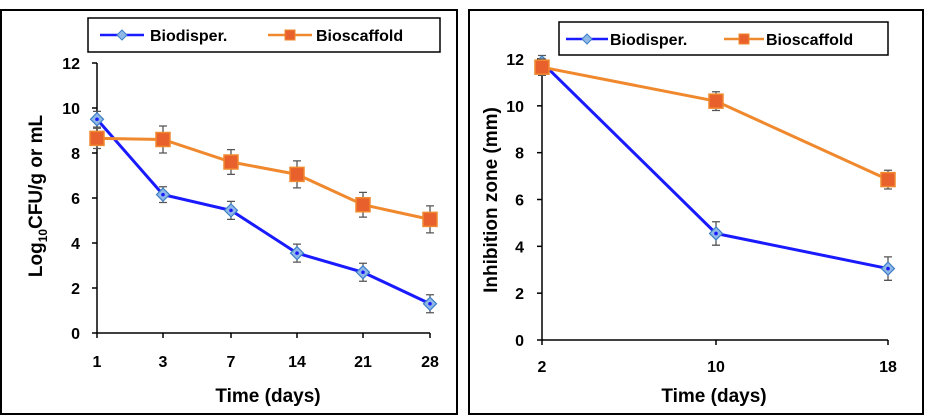  I want to click on x-tick-label: 18, so click(888, 367).